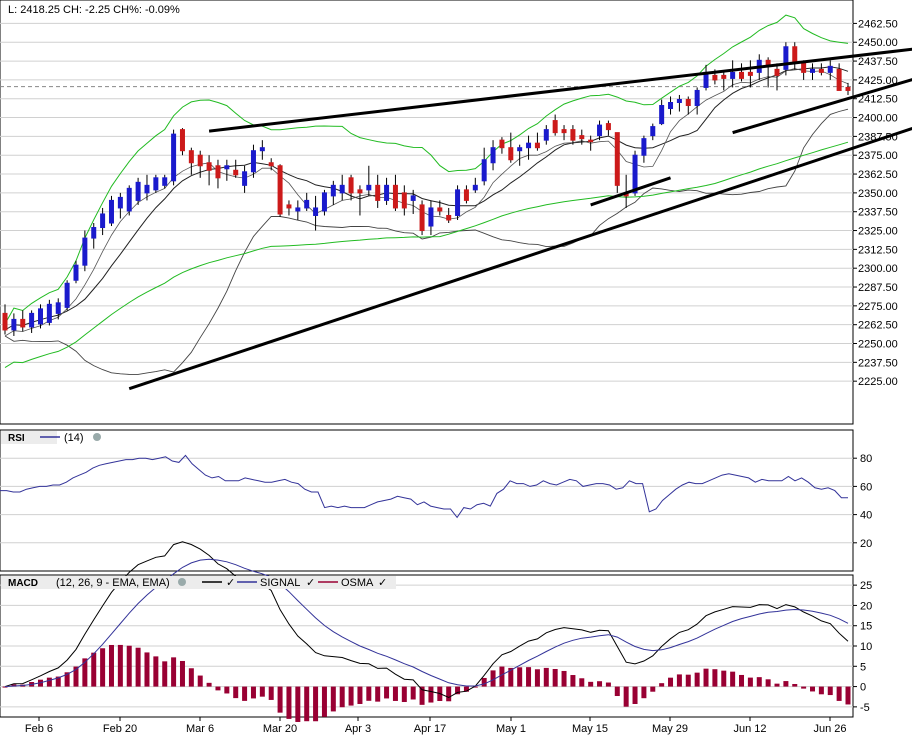 Image resolution: width=912 pixels, height=742 pixels. What do you see at coordinates (866, 459) in the screenshot?
I see `rsi-tick-label: 80` at bounding box center [866, 459].